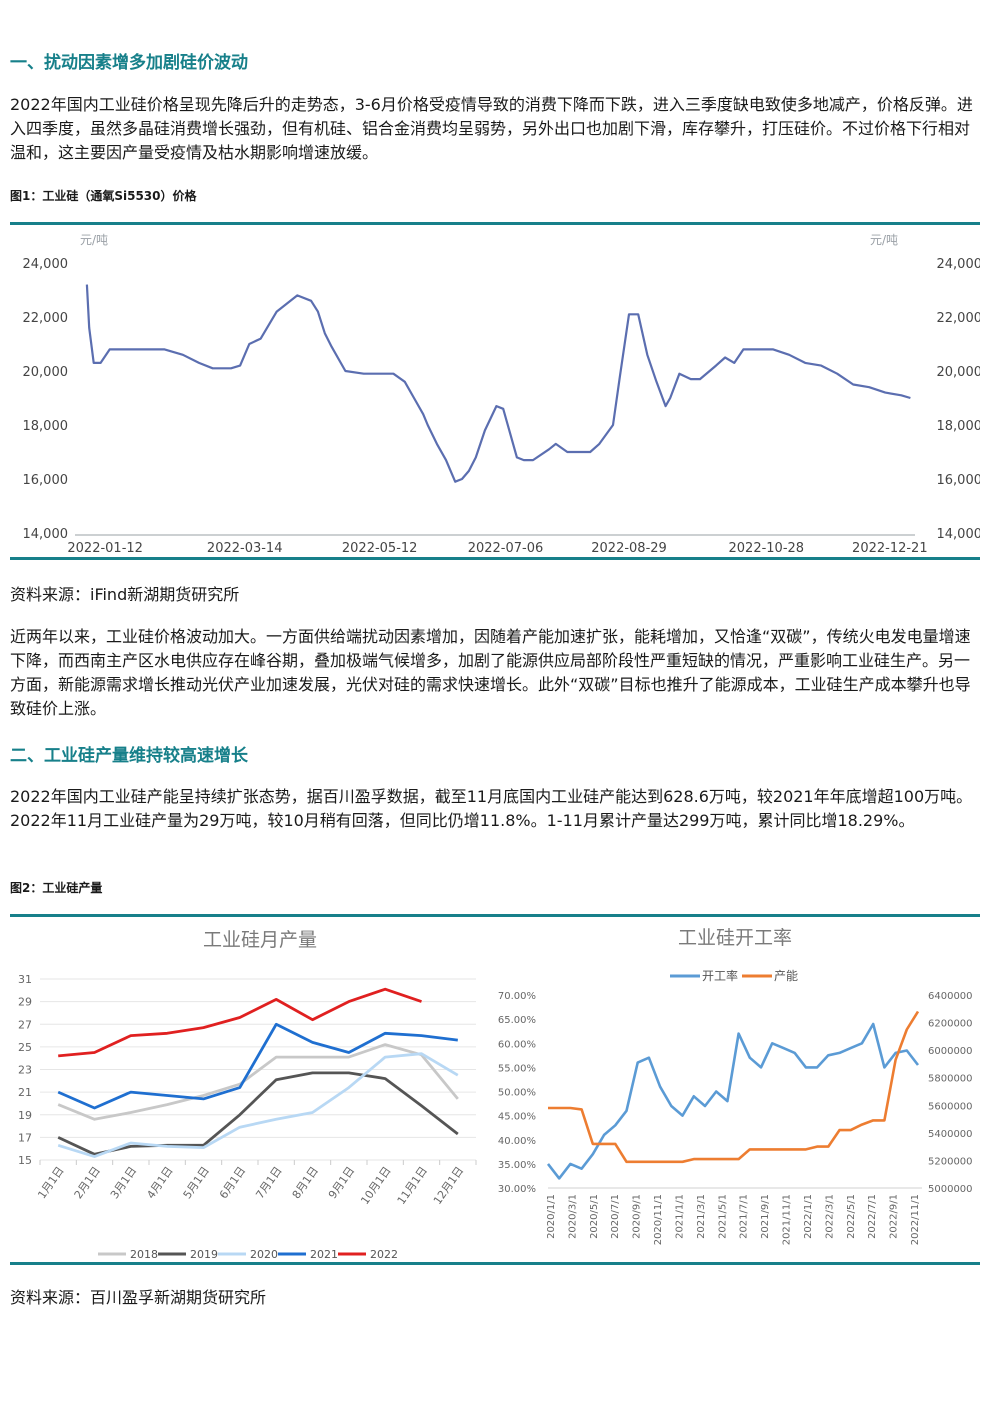  Describe the element at coordinates (46, 426) in the screenshot. I see `y-tick-label-left: 18,000` at that location.